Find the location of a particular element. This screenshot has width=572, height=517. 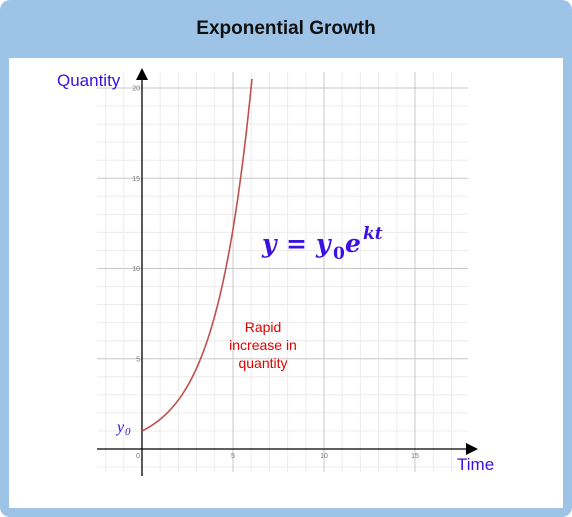

page-title: Exponential Growth is located at coordinates (286, 28).